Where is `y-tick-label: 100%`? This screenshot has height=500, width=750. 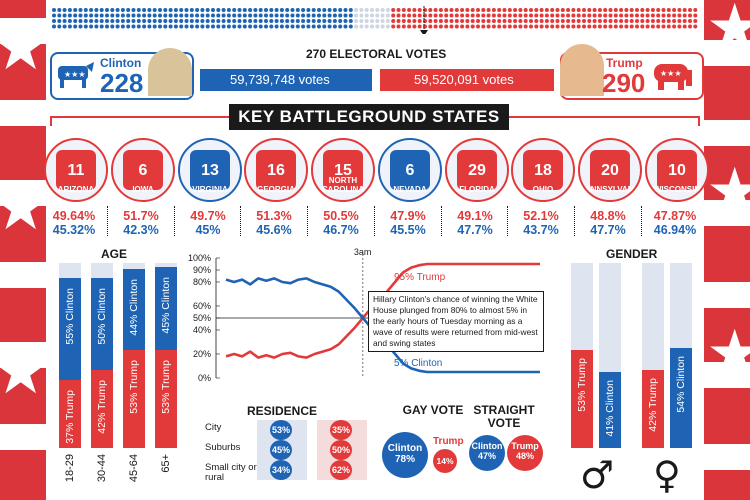
y-tick-label: 100% is located at coordinates (199, 258).